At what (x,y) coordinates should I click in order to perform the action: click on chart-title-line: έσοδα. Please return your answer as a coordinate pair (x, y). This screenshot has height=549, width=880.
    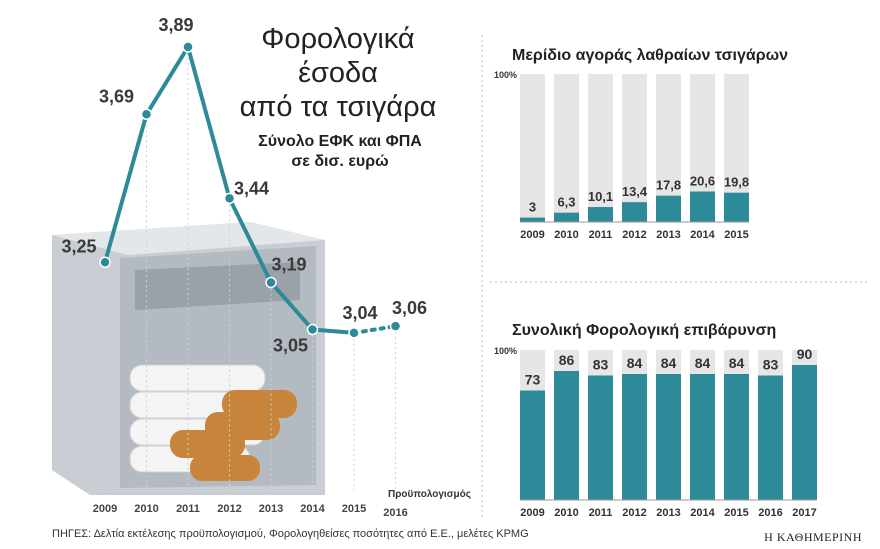
    Looking at the image, I should click on (338, 73).